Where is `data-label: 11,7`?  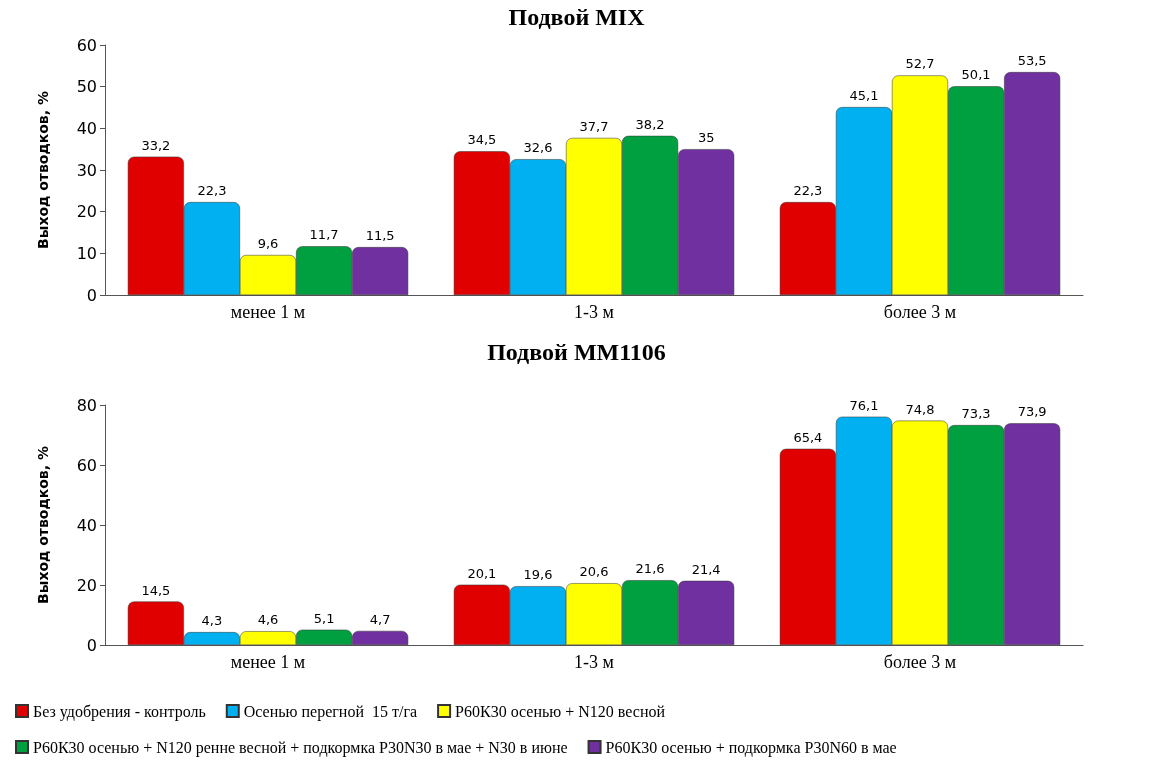 data-label: 11,7 is located at coordinates (324, 235).